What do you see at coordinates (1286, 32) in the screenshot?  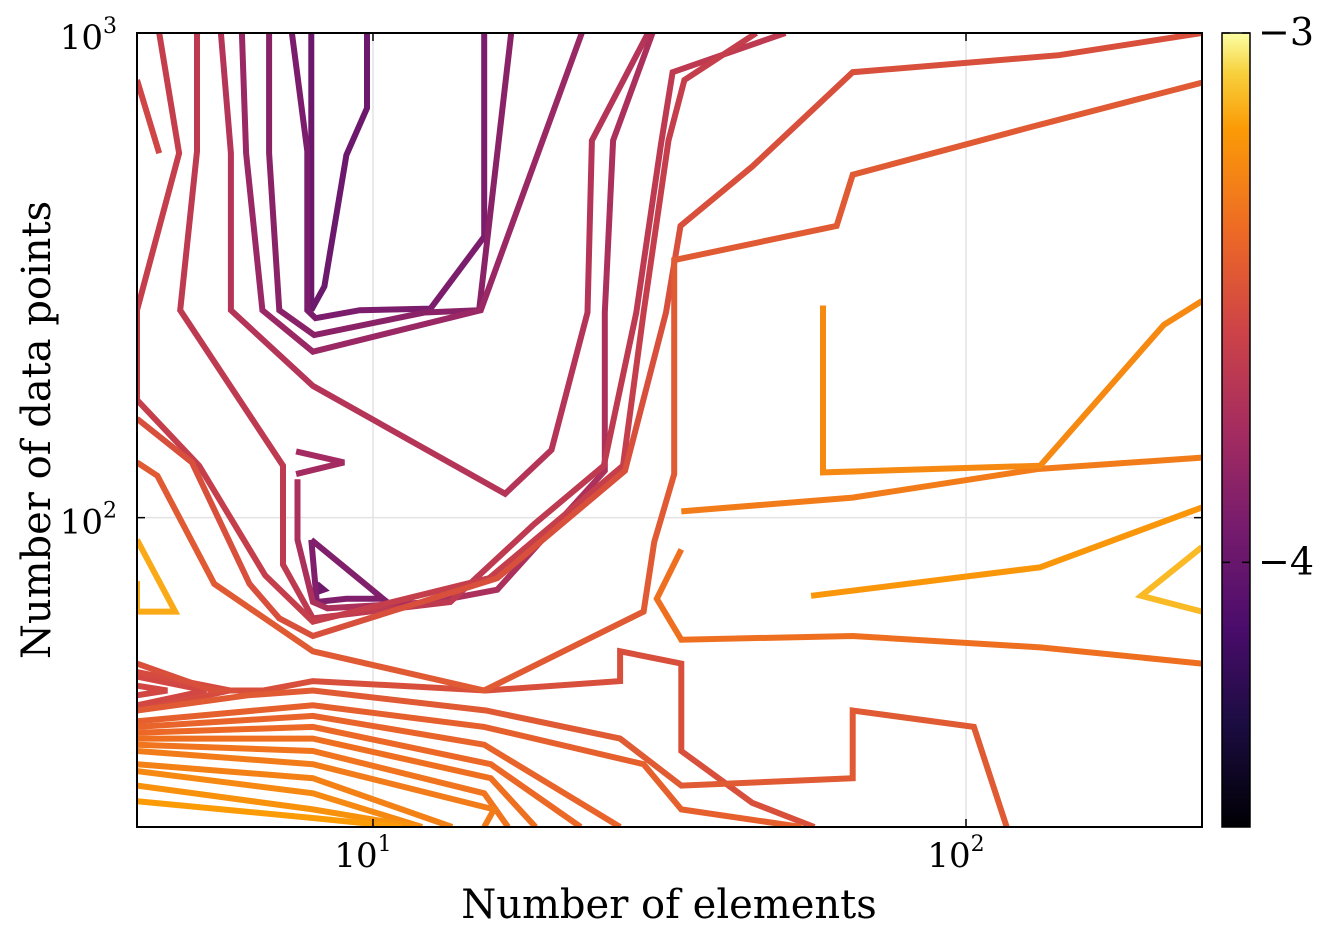 I see `colorbar-tick-label: −3` at bounding box center [1286, 32].